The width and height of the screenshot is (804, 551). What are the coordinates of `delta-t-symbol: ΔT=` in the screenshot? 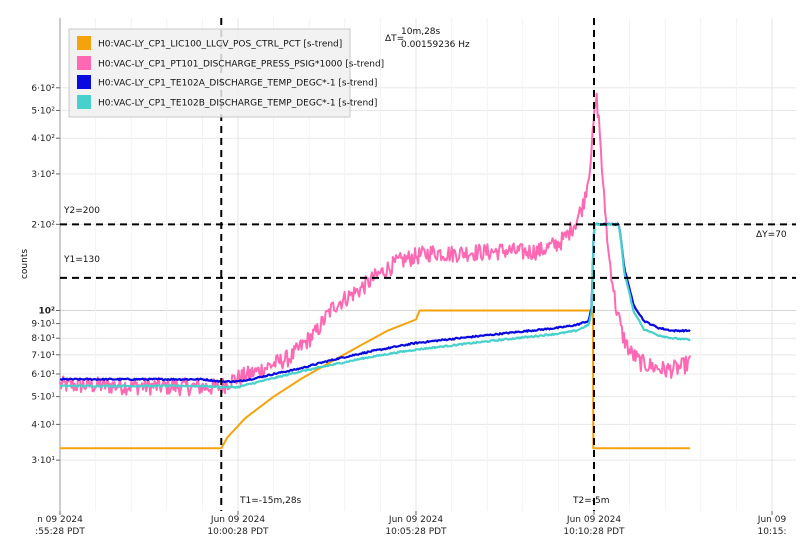 It's located at (394, 39).